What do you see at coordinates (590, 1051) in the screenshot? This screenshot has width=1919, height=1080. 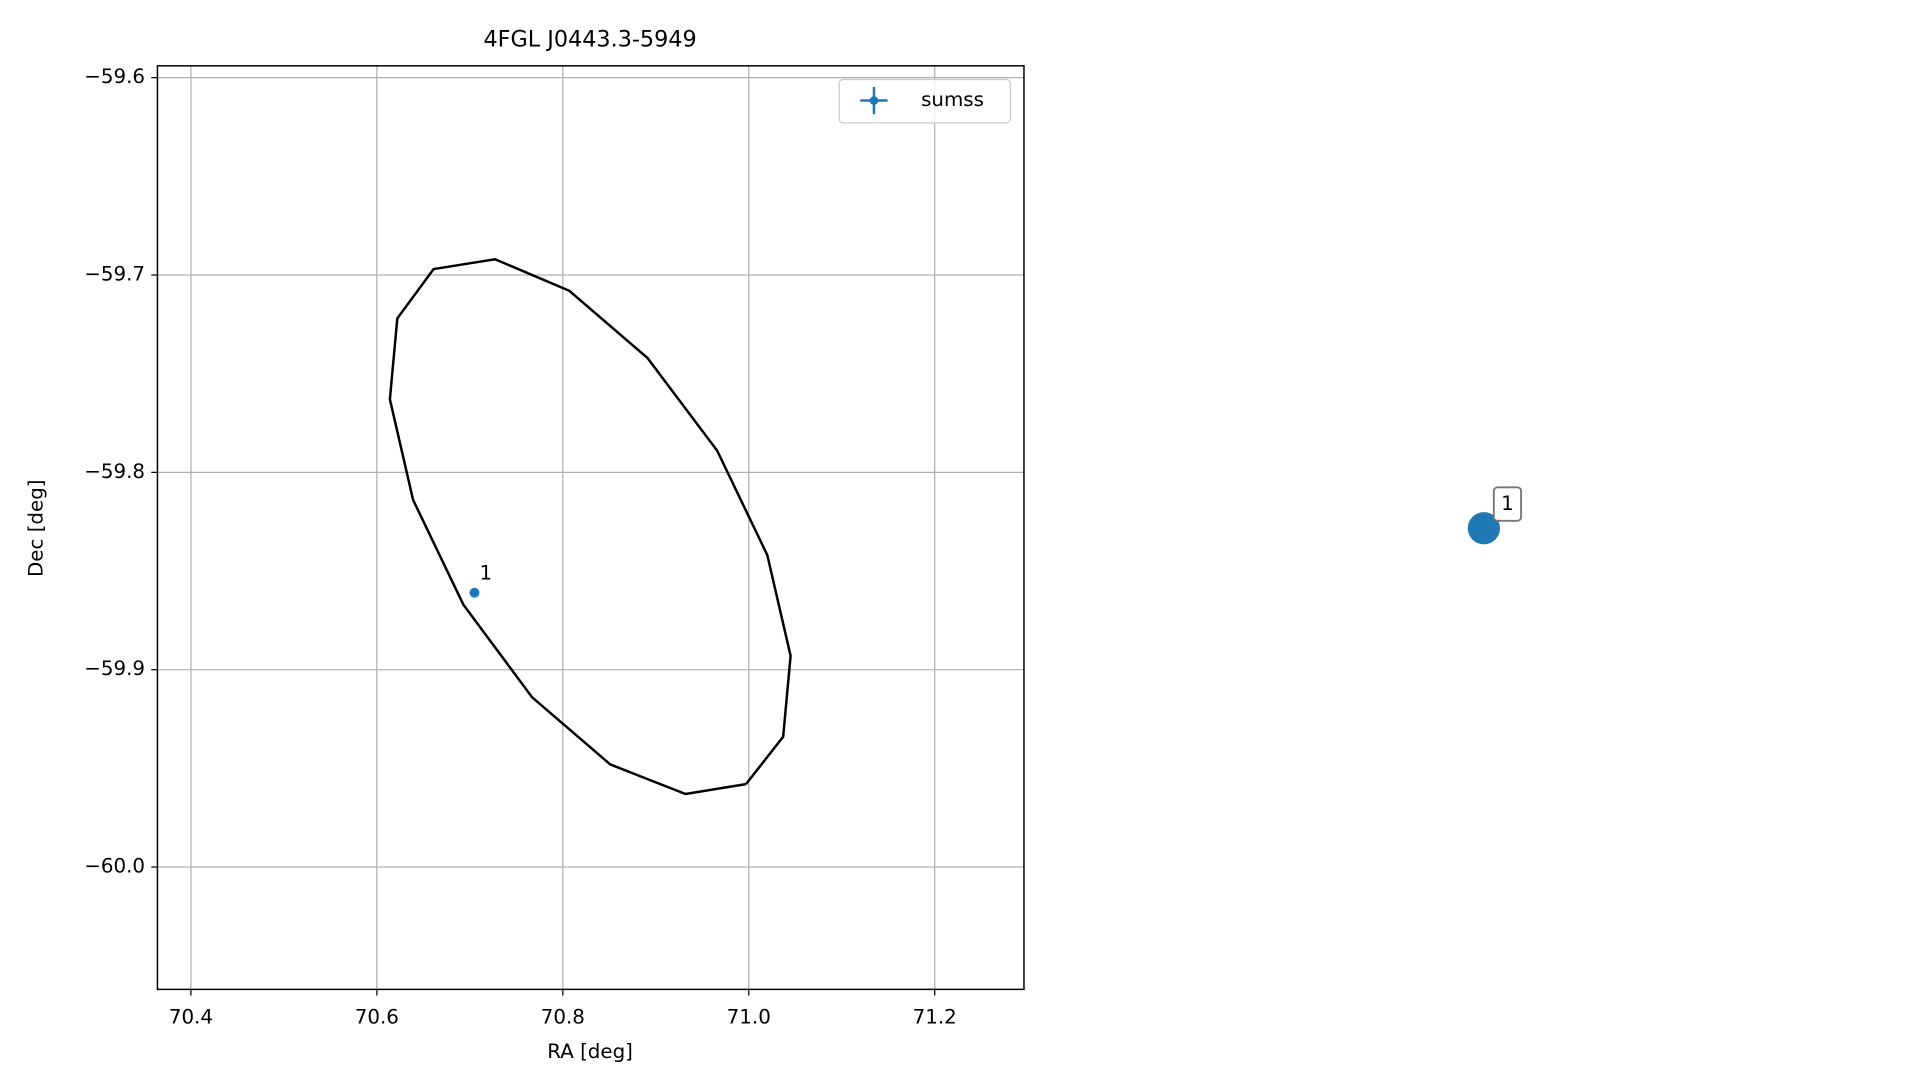 I see `x-axis-label: RA [deg]` at bounding box center [590, 1051].